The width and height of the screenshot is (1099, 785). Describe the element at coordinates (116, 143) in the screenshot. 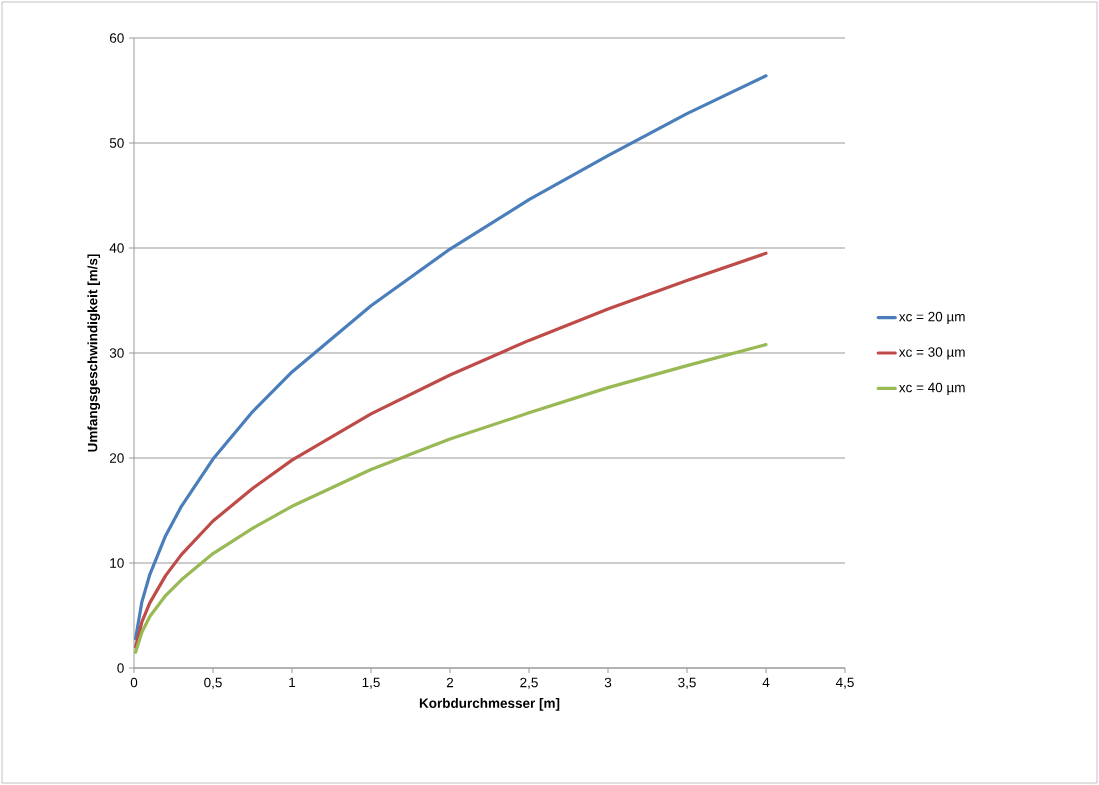

I see `y-tick-label: 50` at that location.